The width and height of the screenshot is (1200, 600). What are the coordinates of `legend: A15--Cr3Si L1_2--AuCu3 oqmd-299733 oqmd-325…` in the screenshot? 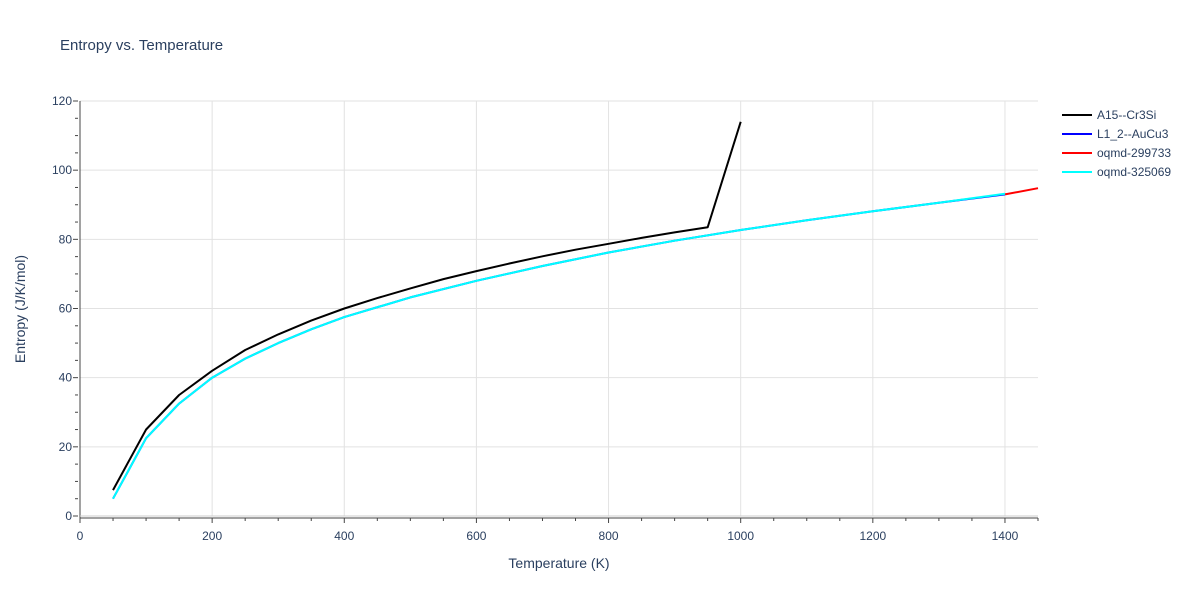 It's located at (1116, 143).